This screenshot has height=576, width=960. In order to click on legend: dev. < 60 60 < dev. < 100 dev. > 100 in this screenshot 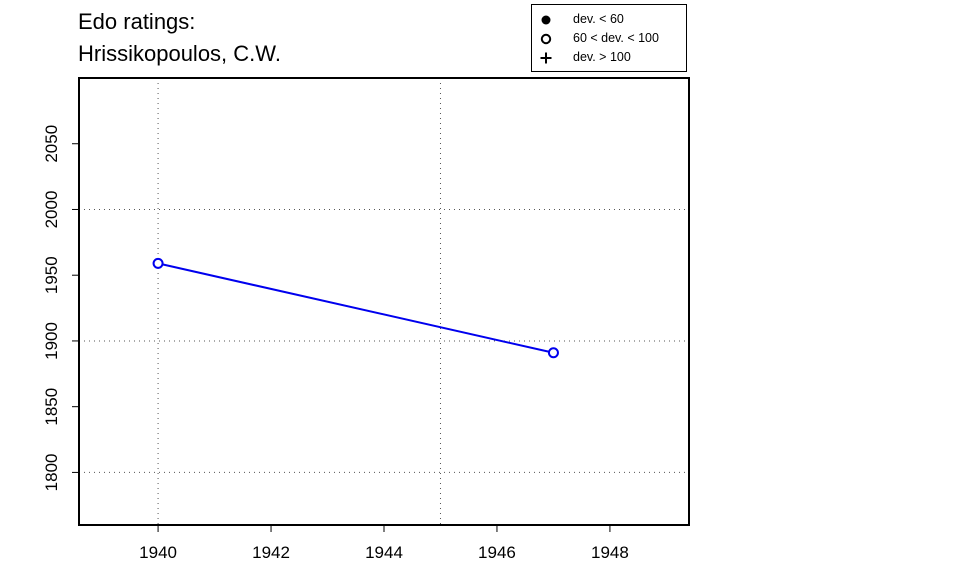, I will do `click(609, 38)`.